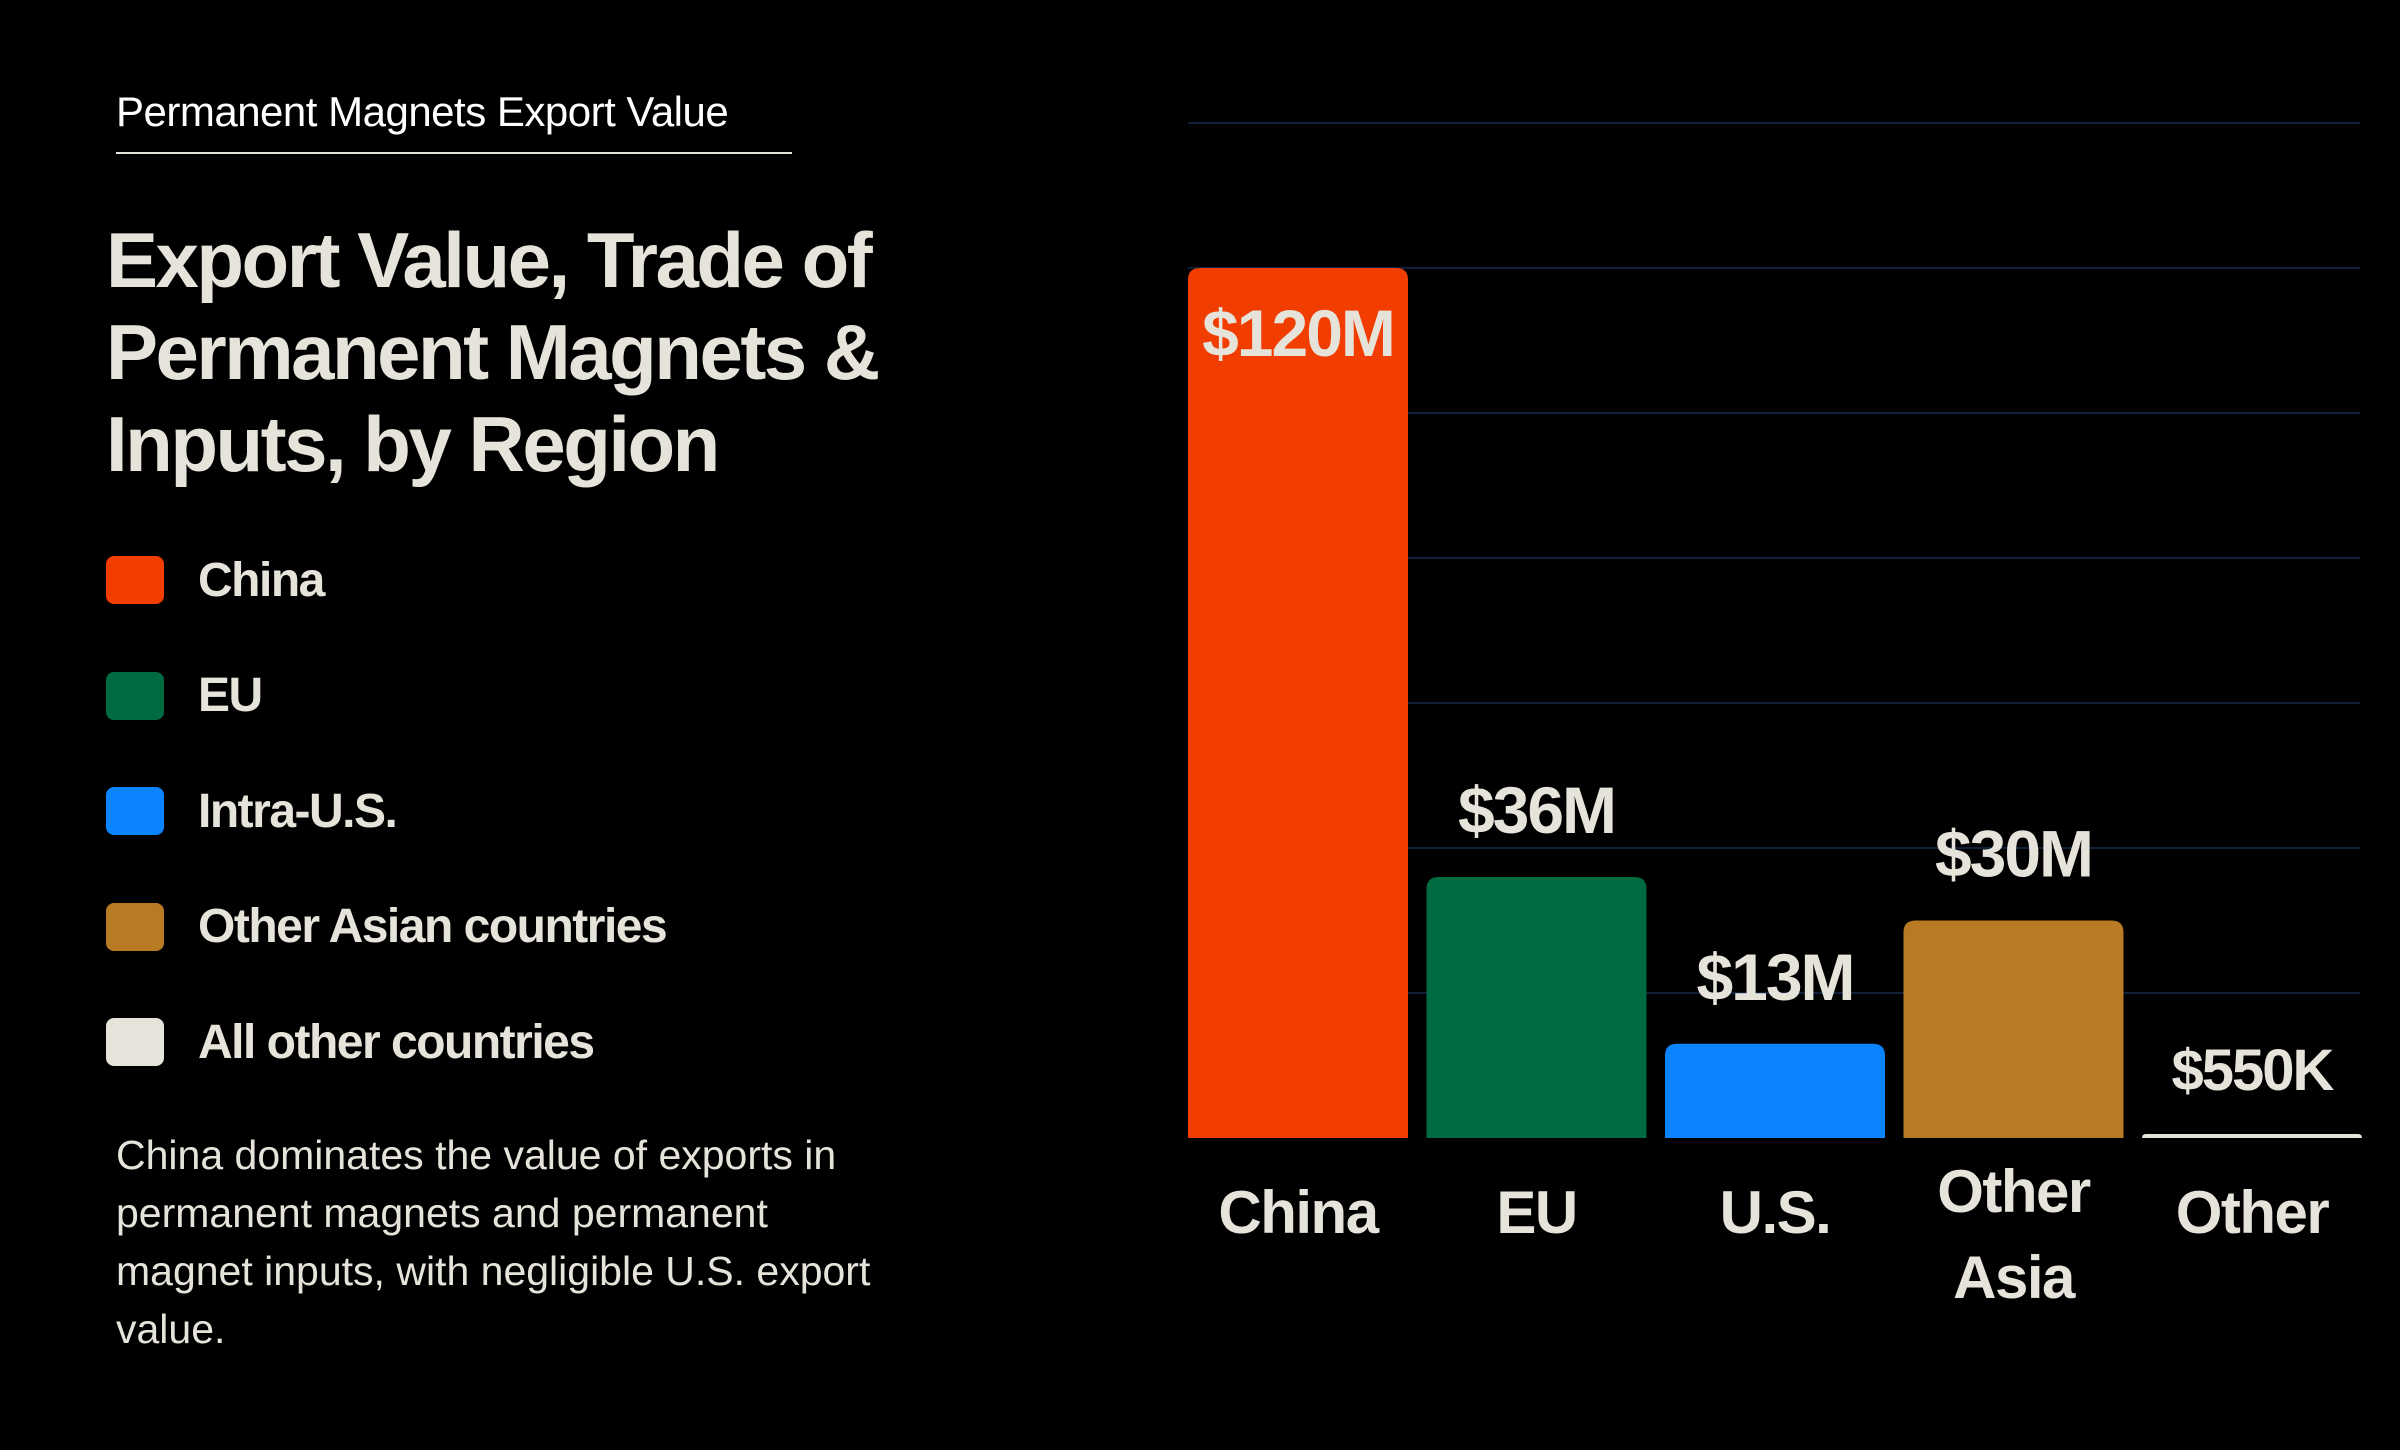  I want to click on legend-label-eu: EU, so click(230, 695).